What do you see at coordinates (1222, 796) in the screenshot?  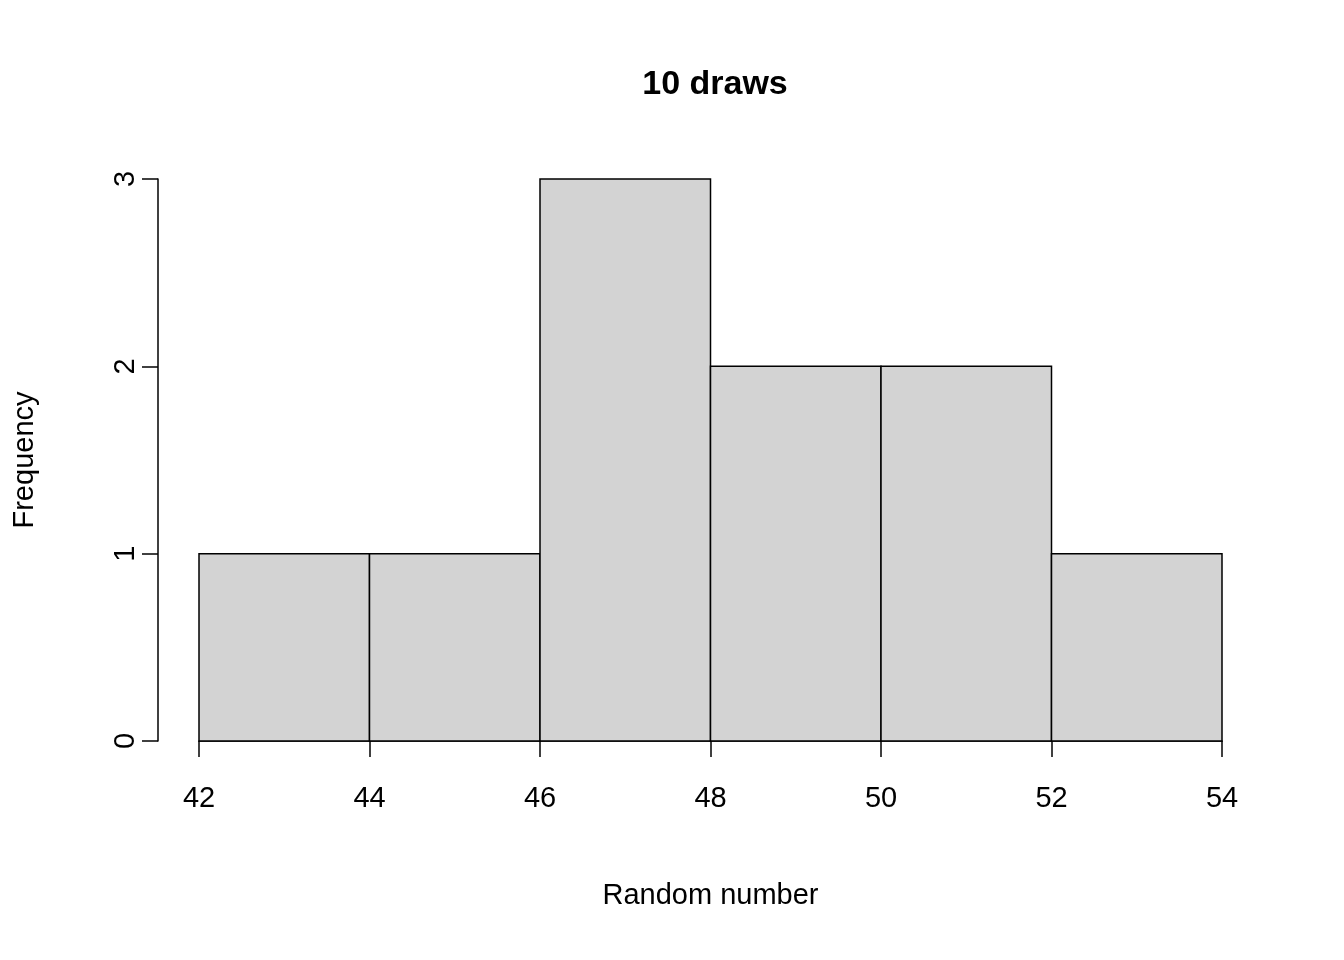 I see `x-tick-label: 54` at bounding box center [1222, 796].